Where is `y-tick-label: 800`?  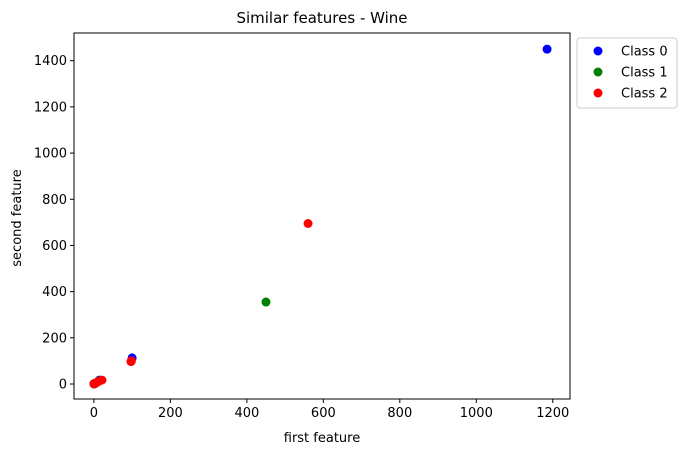 y-tick-label: 800 is located at coordinates (54, 200).